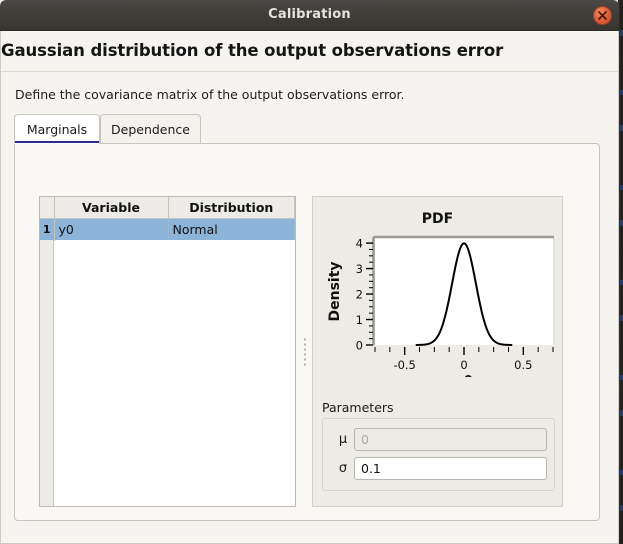 The image size is (623, 544). What do you see at coordinates (231, 208) in the screenshot?
I see `column-header-distribution: Distribution` at bounding box center [231, 208].